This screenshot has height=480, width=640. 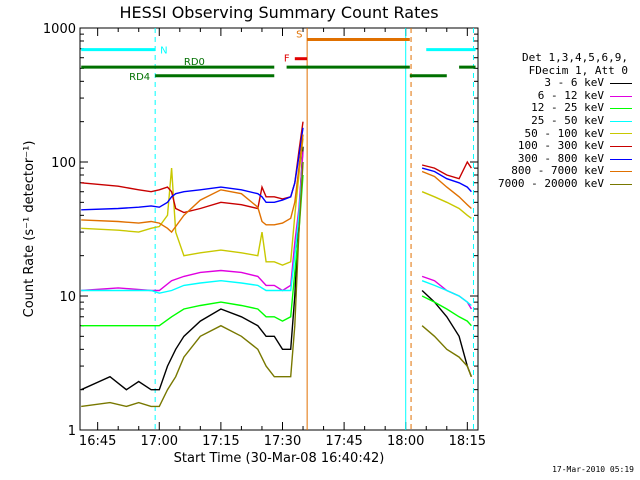 What do you see at coordinates (567, 108) in the screenshot?
I see `legend-entry-label: 12 - 25 keV` at bounding box center [567, 108].